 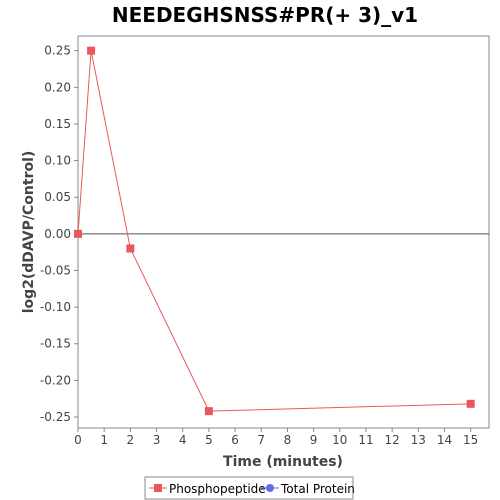 What do you see at coordinates (55, 307) in the screenshot?
I see `y-tick-label: -0.10` at bounding box center [55, 307].